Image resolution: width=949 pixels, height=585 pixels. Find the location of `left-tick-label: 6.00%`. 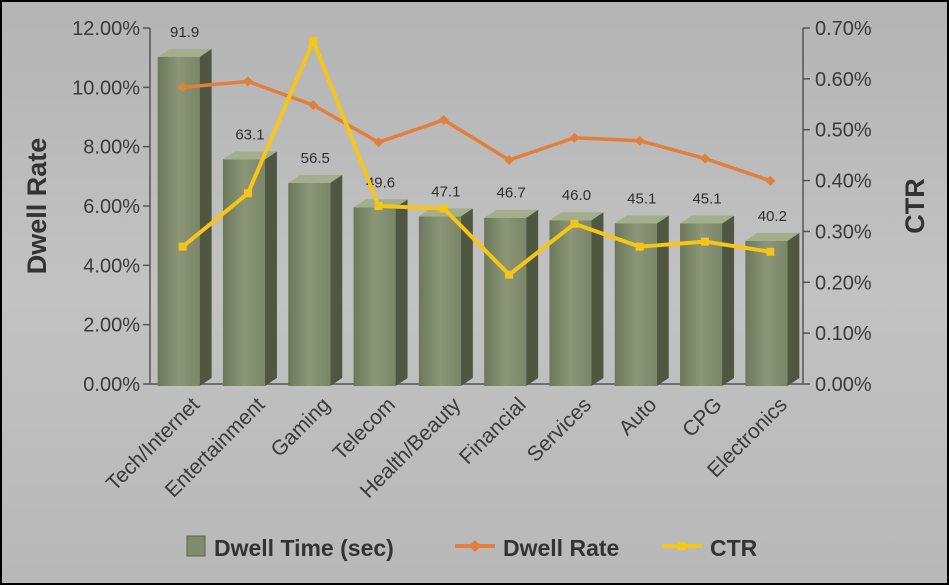

left-tick-label: 6.00% is located at coordinates (111, 207).